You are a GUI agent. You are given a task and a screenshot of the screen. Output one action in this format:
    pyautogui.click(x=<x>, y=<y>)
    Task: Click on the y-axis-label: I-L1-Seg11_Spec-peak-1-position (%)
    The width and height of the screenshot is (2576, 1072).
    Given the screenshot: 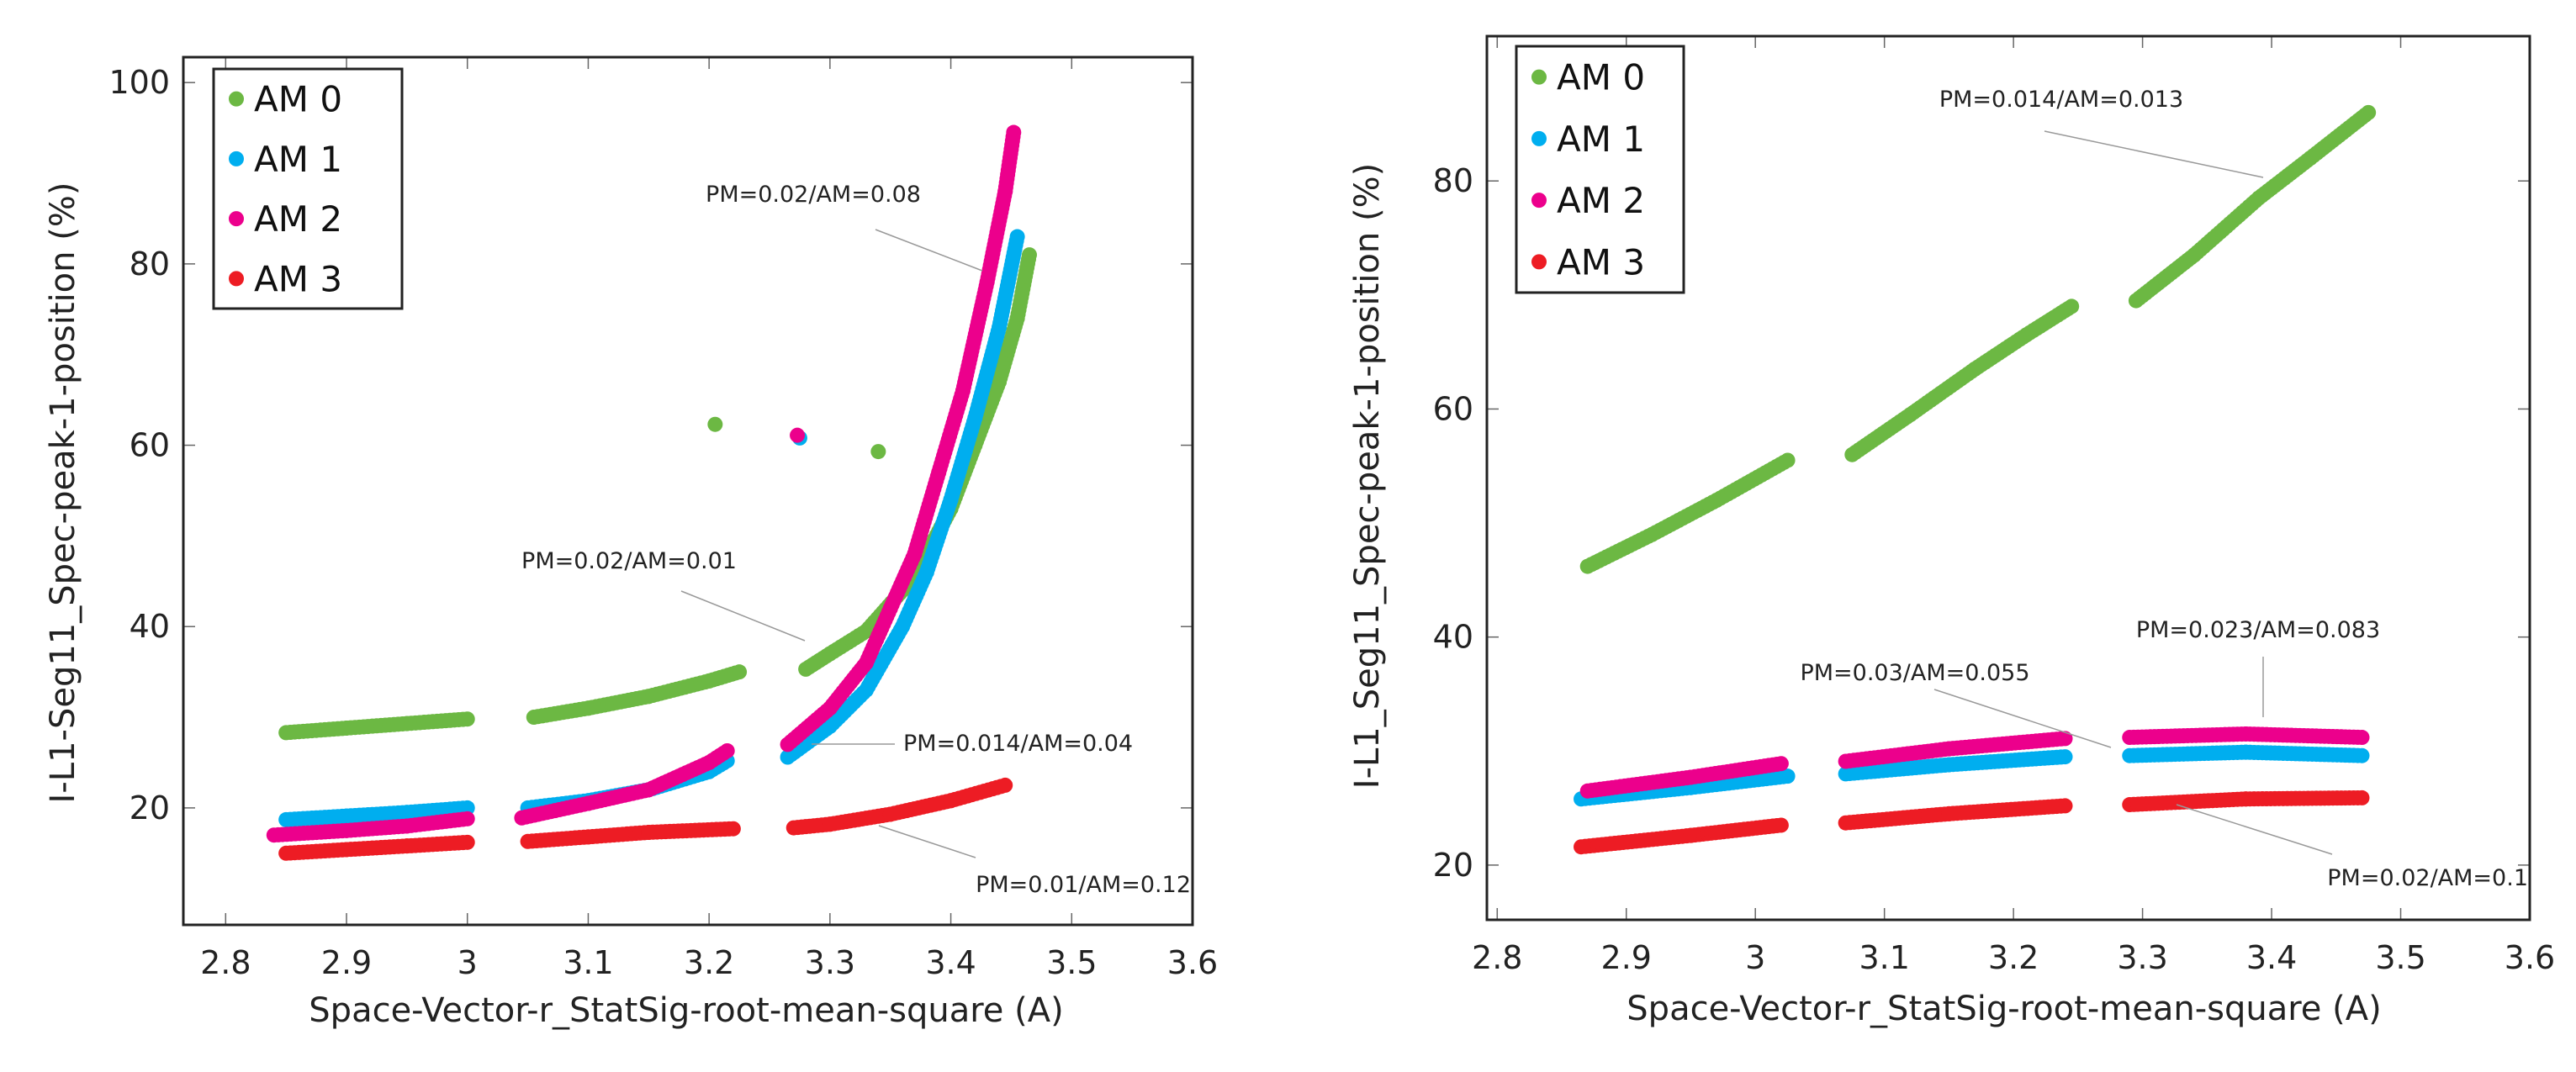 What is the action you would take?
    pyautogui.click(x=63, y=493)
    